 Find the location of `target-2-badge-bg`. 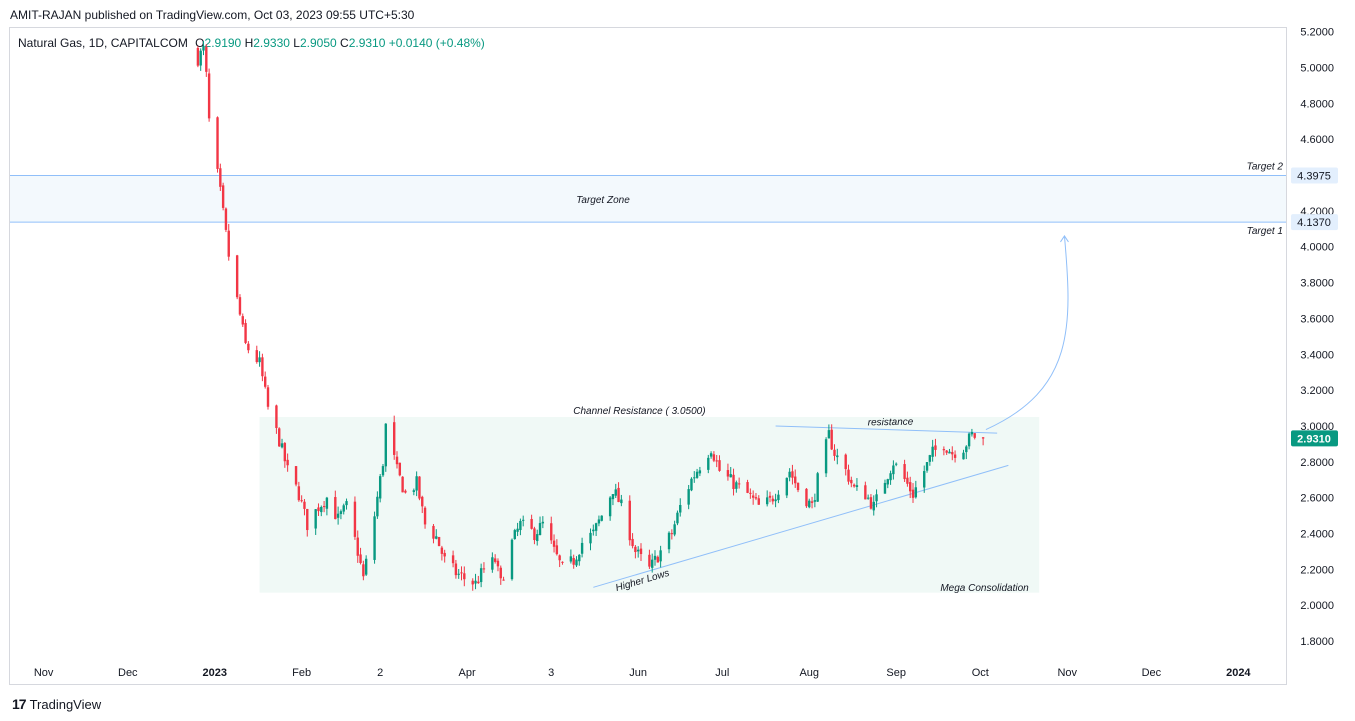

target-2-badge-bg is located at coordinates (1314, 175).